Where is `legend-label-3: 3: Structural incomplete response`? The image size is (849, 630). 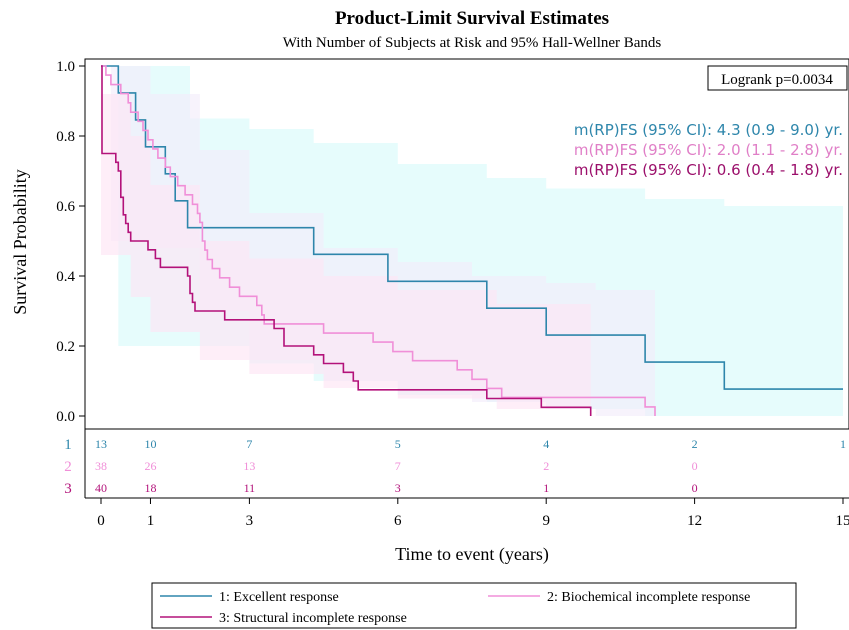 legend-label-3: 3: Structural incomplete response is located at coordinates (313, 618).